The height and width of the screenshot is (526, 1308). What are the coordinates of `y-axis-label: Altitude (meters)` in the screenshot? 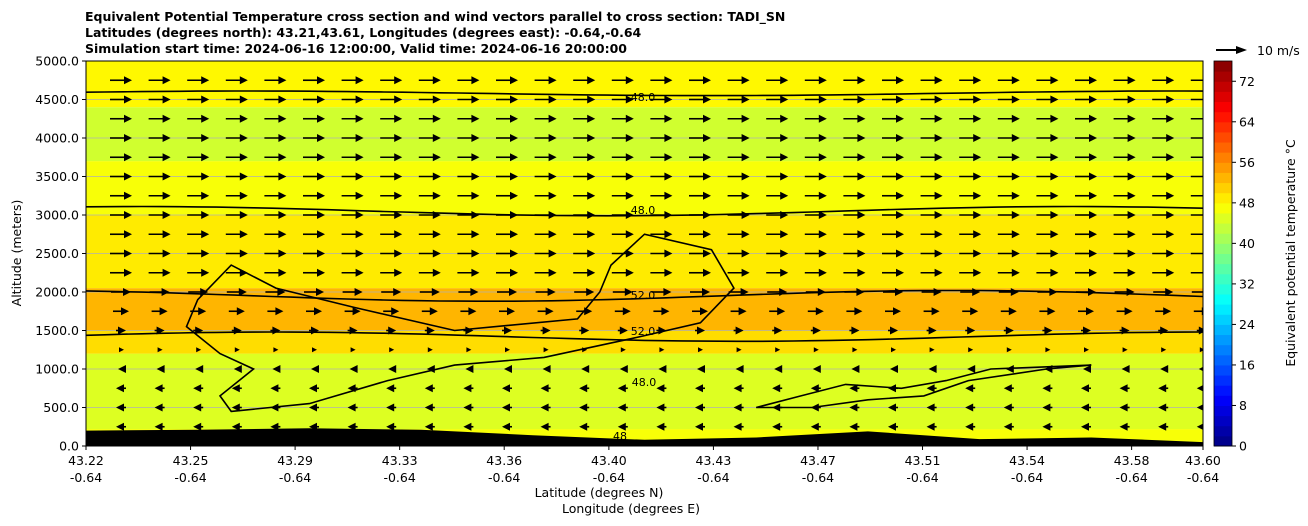 It's located at (16, 253).